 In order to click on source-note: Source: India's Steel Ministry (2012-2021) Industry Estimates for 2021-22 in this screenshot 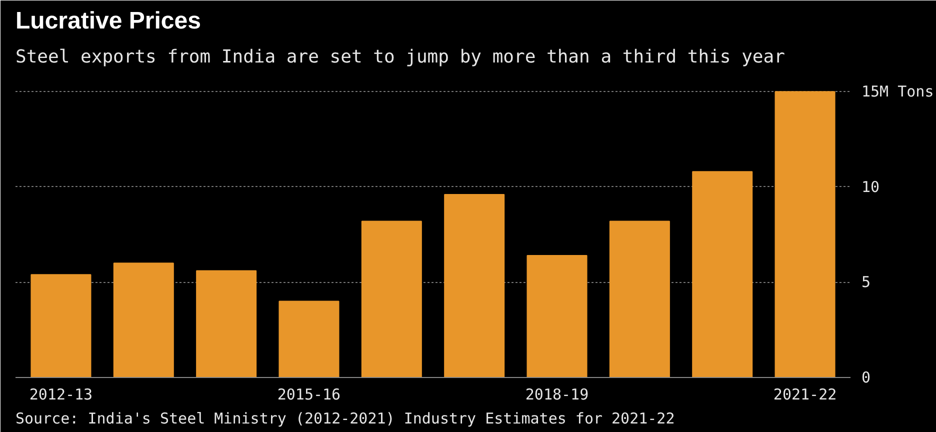, I will do `click(345, 419)`.